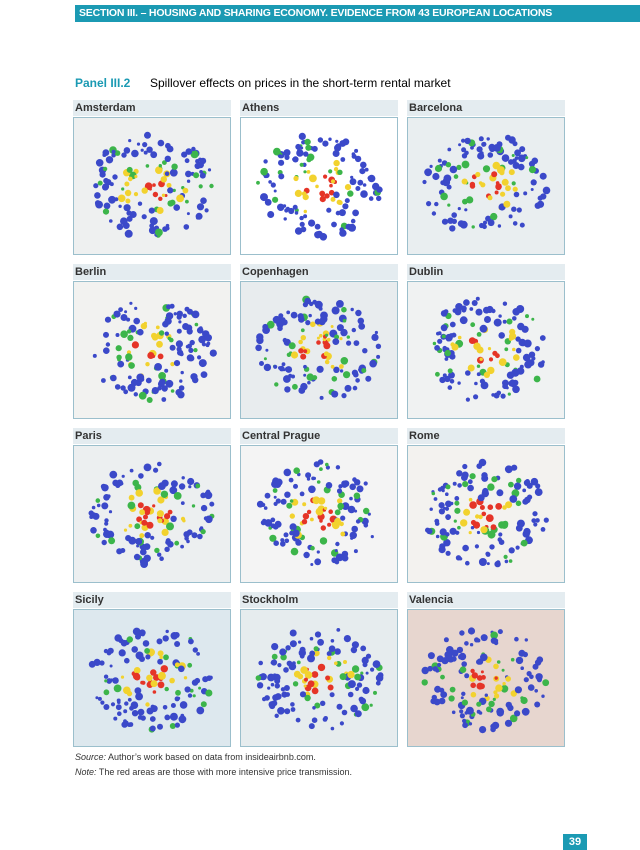 The image size is (640, 850). What do you see at coordinates (486, 108) in the screenshot?
I see `city-name: Barcelona` at bounding box center [486, 108].